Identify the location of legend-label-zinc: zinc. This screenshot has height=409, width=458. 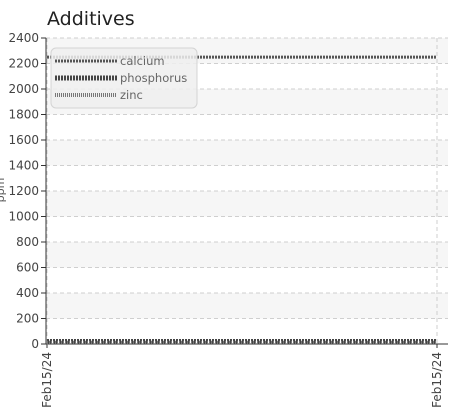
(131, 95).